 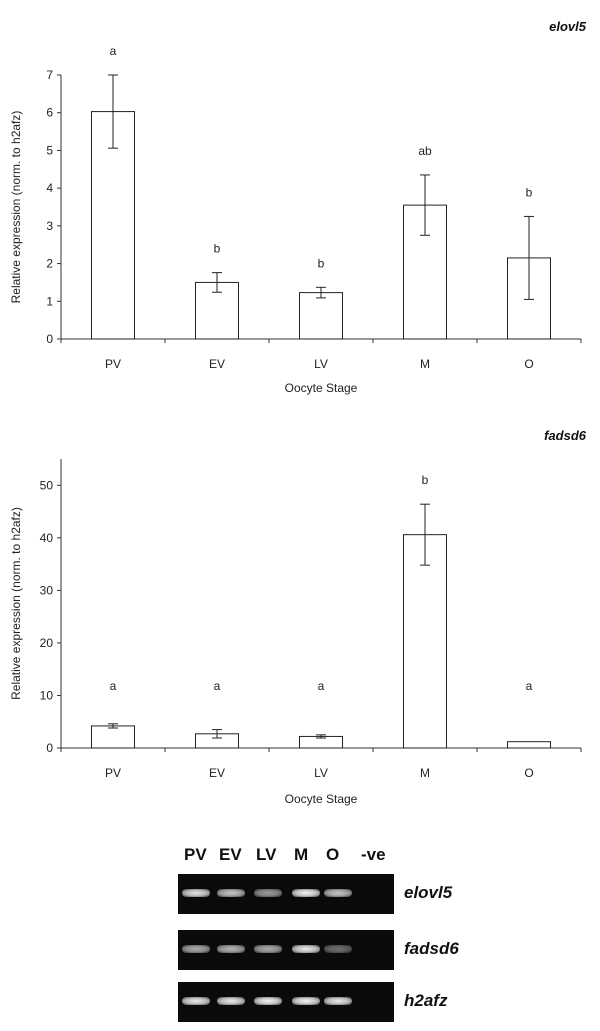 I want to click on gel-lane-label: PV, so click(x=195, y=854).